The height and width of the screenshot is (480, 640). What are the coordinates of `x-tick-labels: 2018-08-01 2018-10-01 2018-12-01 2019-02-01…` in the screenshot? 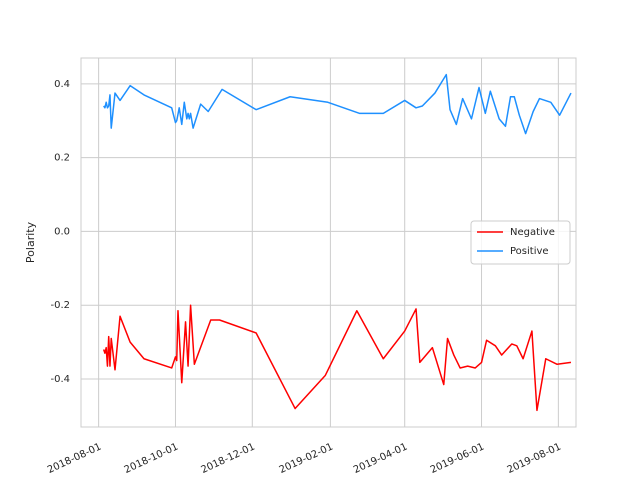 It's located at (304, 458).